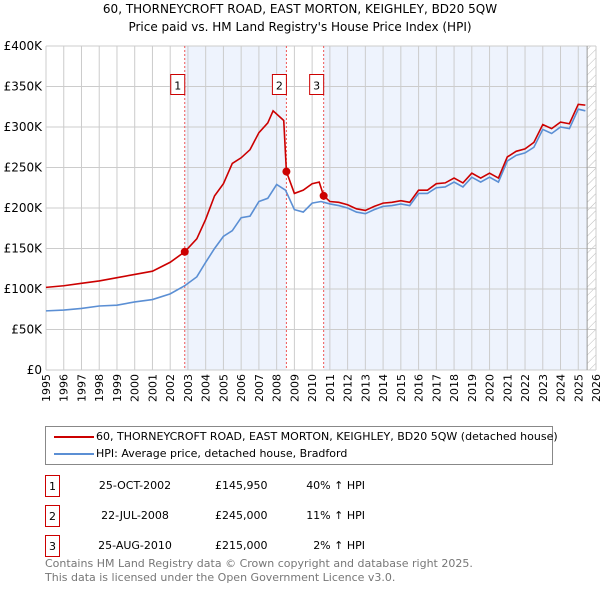 The width and height of the screenshot is (600, 590). What do you see at coordinates (241, 515) in the screenshot?
I see `transaction-price: £245,000` at bounding box center [241, 515].